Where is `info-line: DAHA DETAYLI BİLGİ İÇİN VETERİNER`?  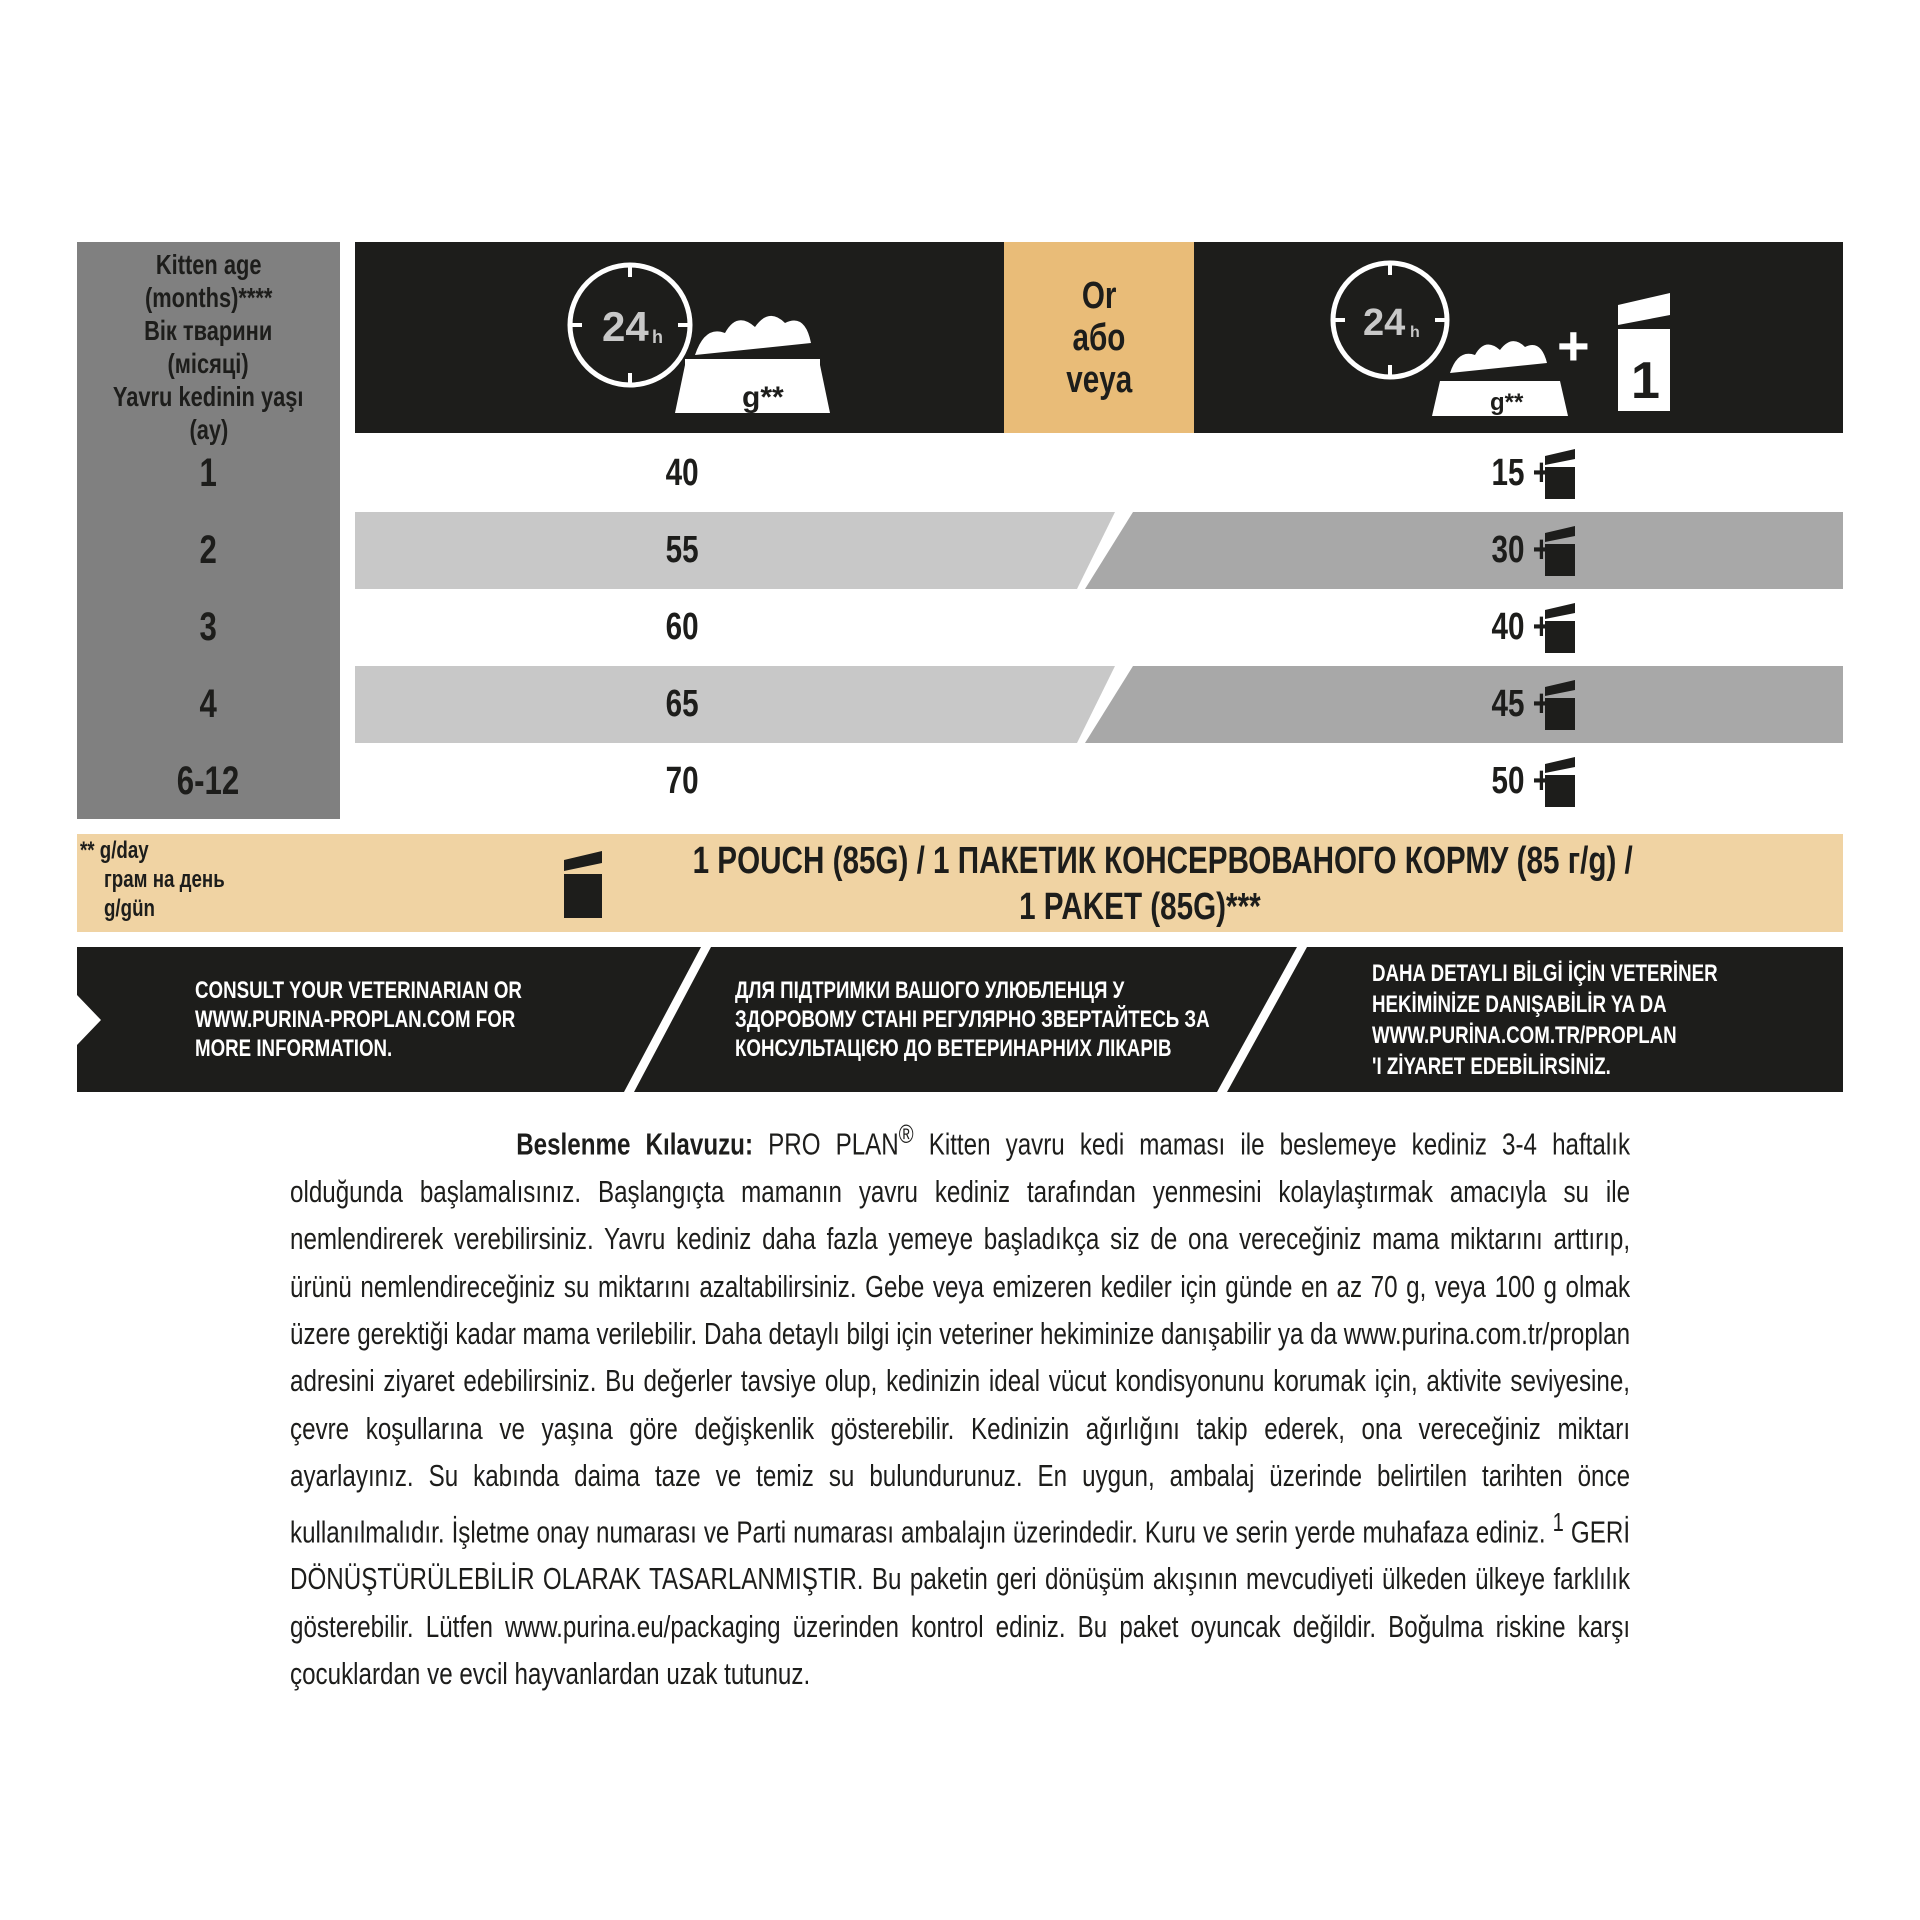 info-line: DAHA DETAYLI BİLGİ İÇİN VETERİNER is located at coordinates (1545, 973).